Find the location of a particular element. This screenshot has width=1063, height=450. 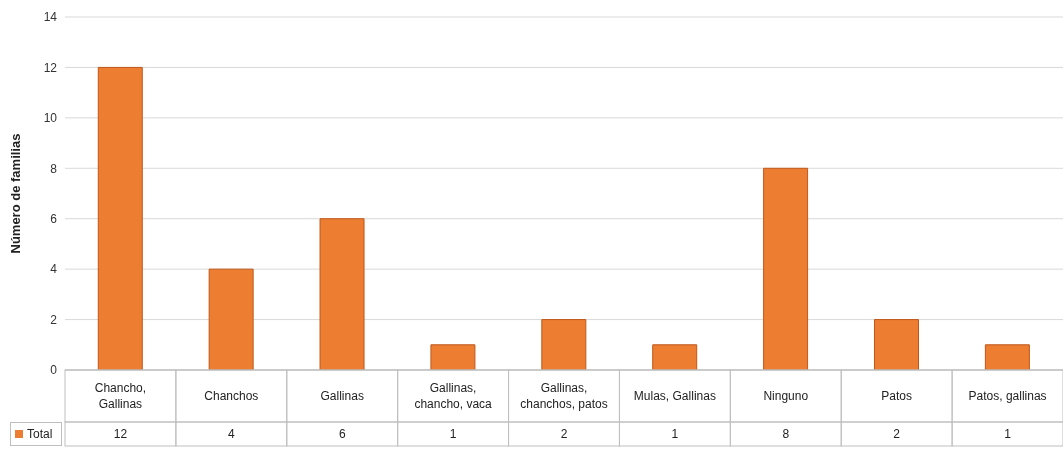

x-tick-label: Gallinas, chancho, vaca is located at coordinates (453, 396).